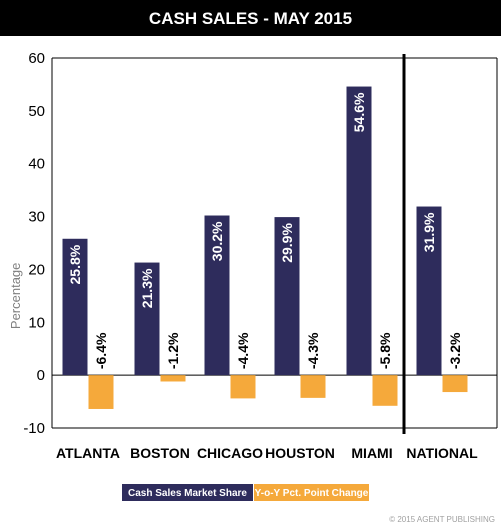  Describe the element at coordinates (455, 350) in the screenshot. I see `data-label-yoy-change: -3.2%` at that location.